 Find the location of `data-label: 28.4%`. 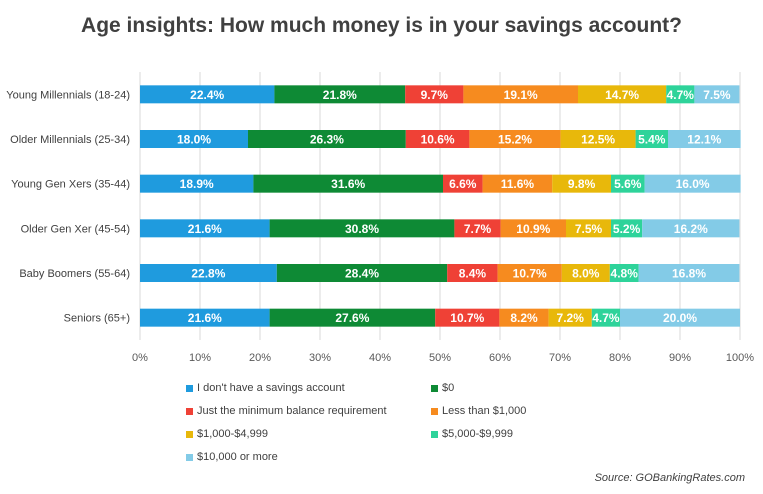

data-label: 28.4% is located at coordinates (362, 274).